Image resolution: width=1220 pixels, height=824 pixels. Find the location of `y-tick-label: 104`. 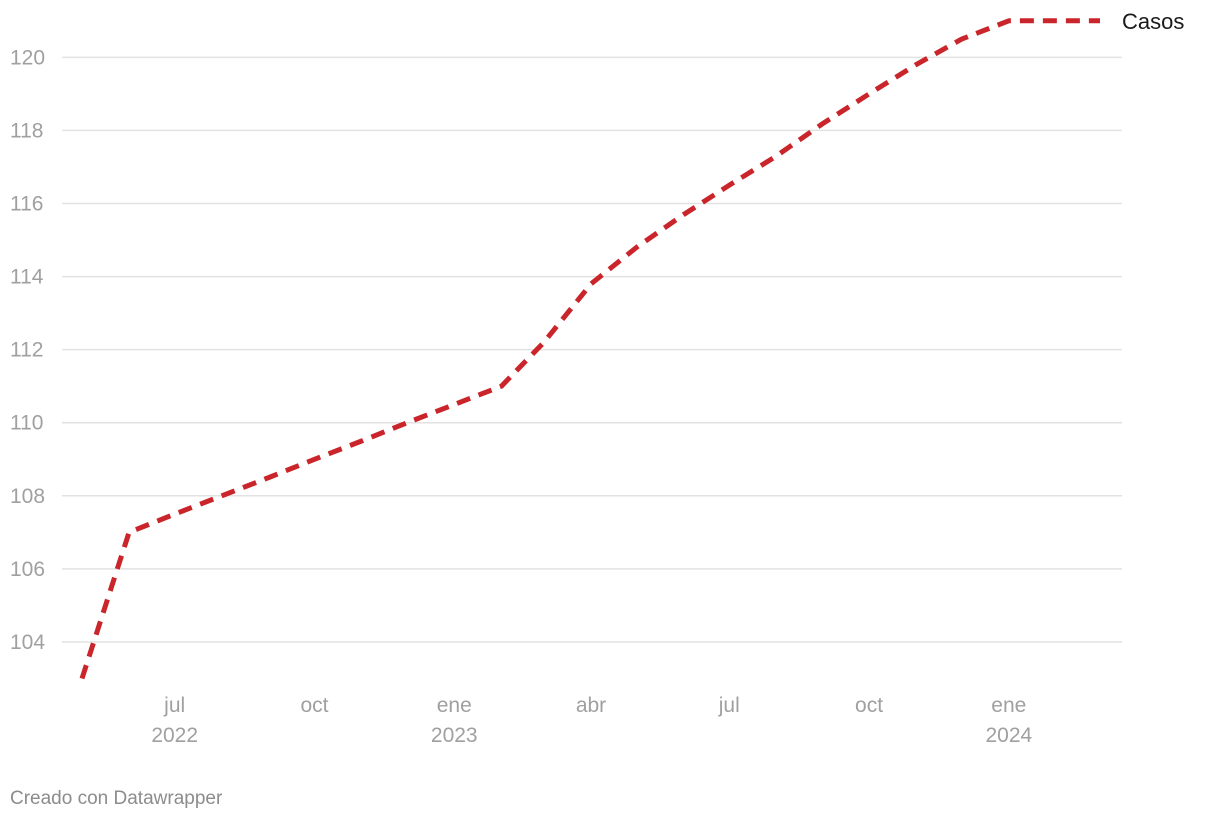

y-tick-label: 104 is located at coordinates (27, 642).